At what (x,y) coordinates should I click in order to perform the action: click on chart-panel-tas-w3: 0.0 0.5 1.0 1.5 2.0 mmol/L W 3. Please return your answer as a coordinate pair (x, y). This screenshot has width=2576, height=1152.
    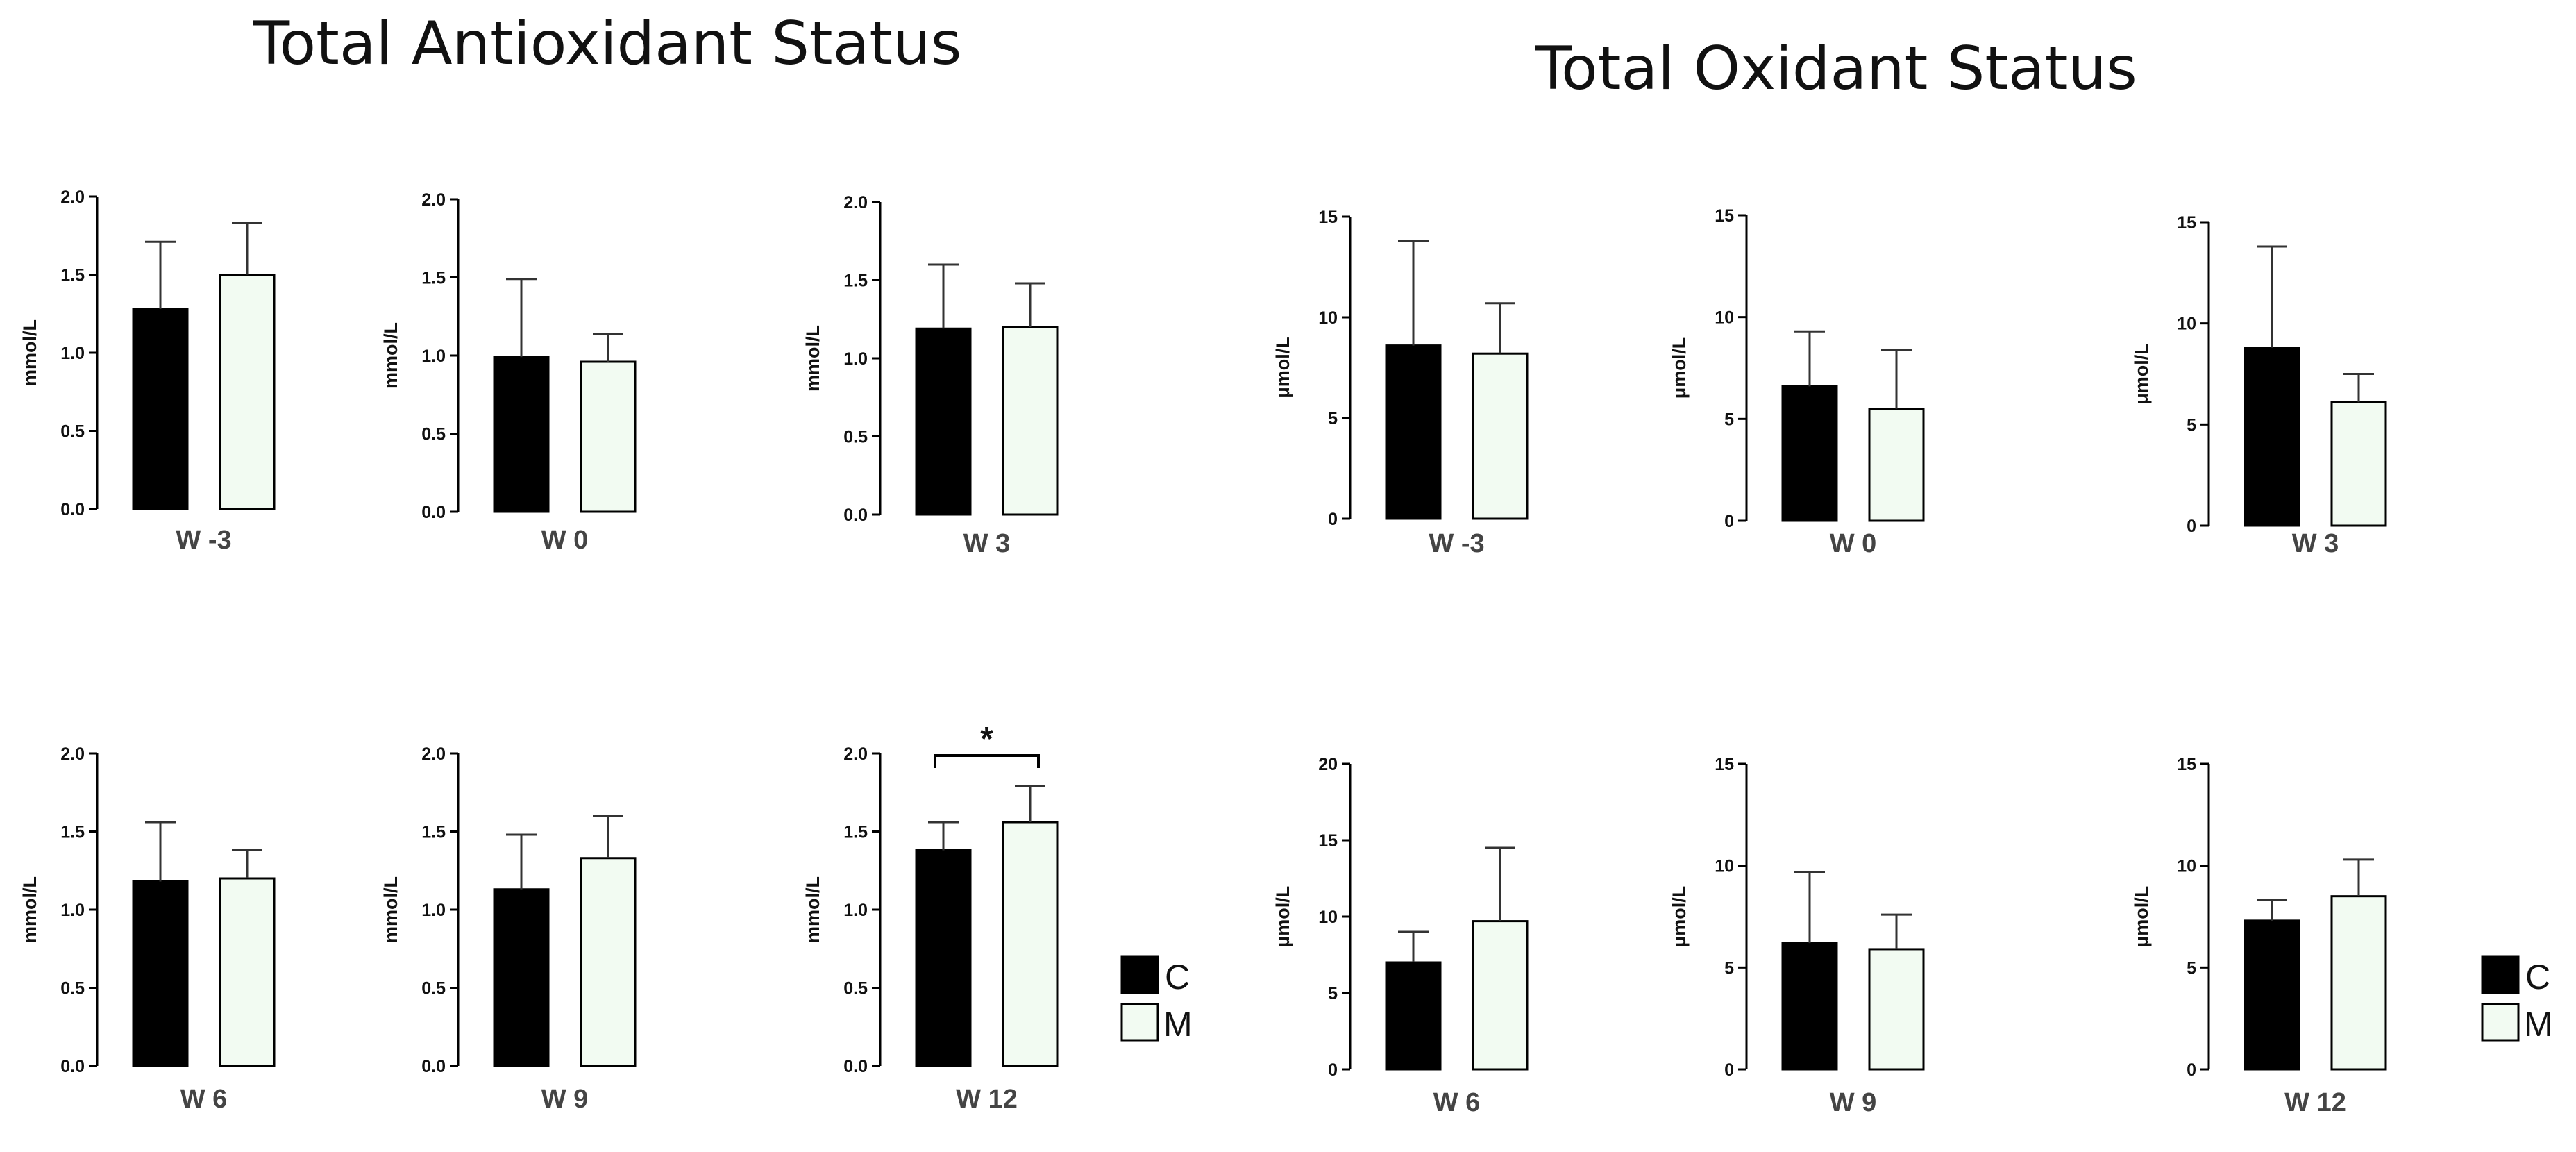
    Looking at the image, I should click on (930, 376).